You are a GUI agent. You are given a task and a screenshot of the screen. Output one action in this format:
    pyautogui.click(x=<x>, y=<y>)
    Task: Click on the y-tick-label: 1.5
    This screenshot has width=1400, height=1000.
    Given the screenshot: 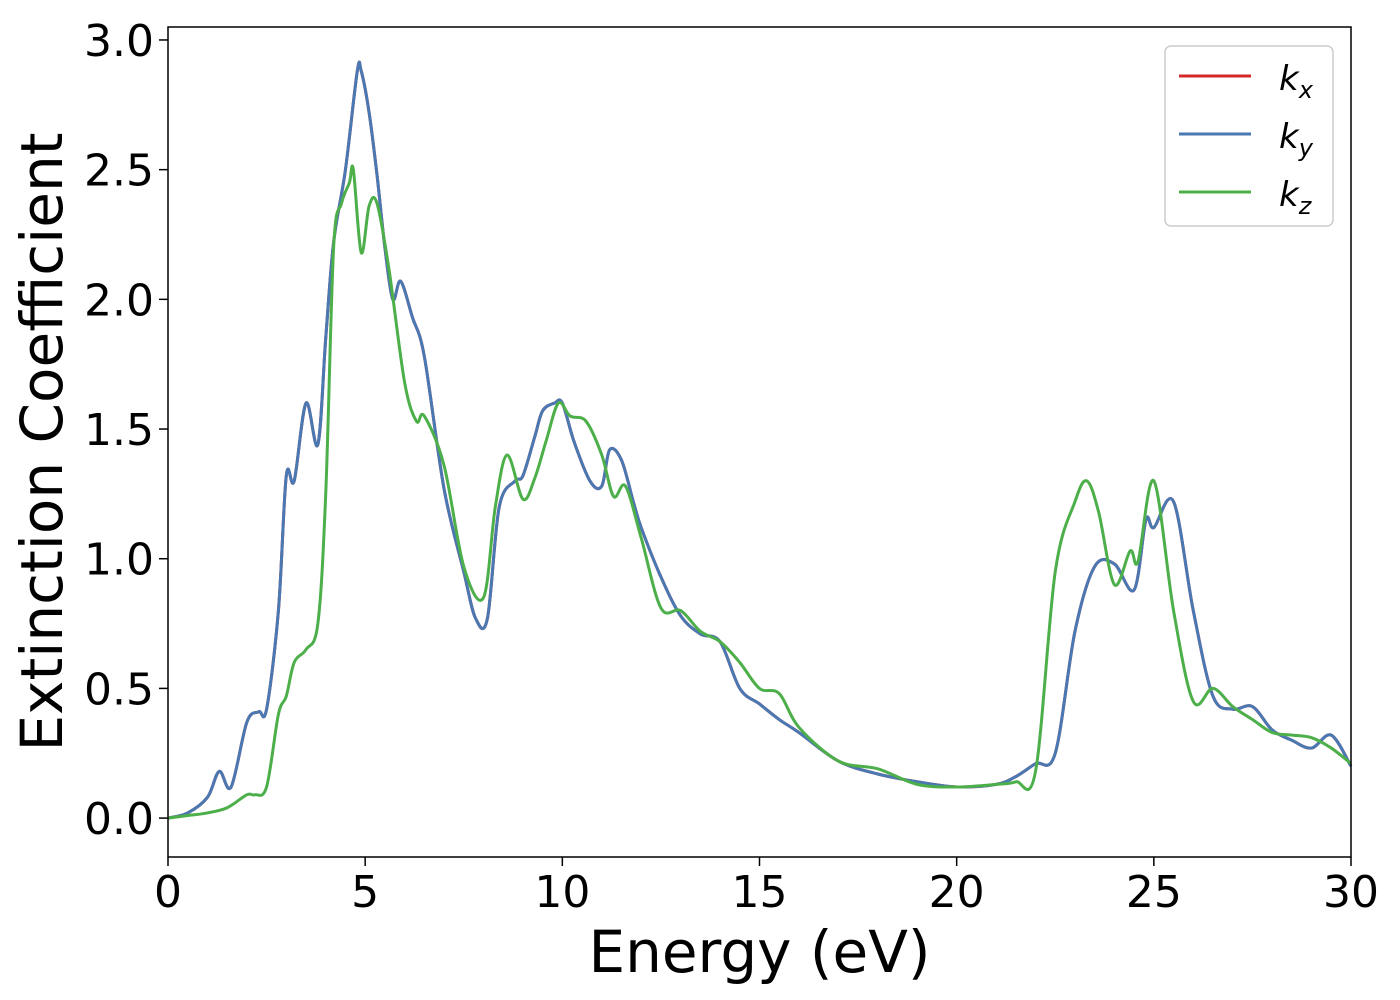 What is the action you would take?
    pyautogui.click(x=119, y=430)
    